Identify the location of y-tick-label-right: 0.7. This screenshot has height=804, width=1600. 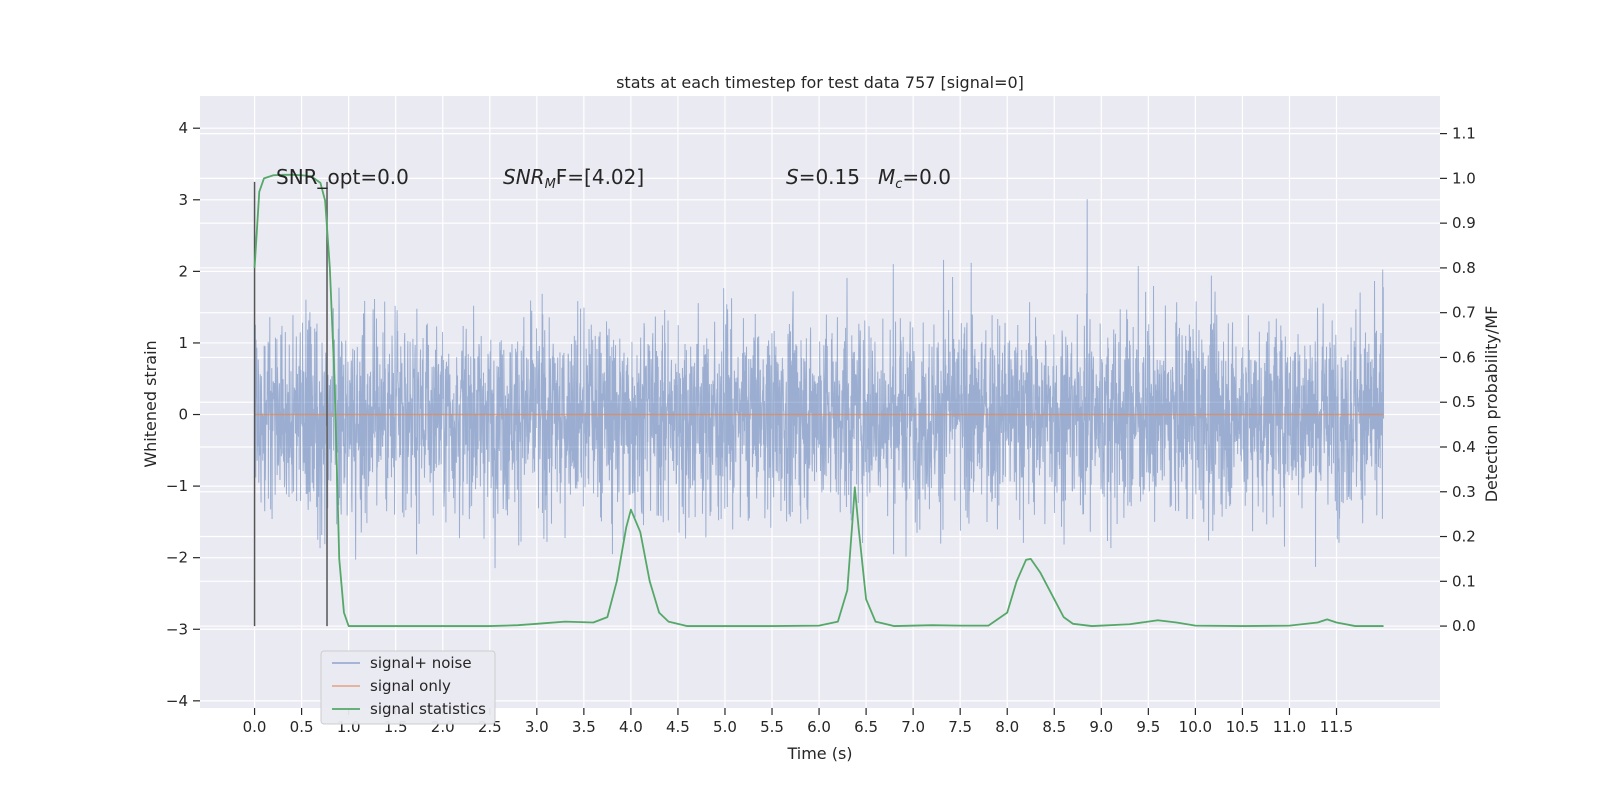
(1464, 313).